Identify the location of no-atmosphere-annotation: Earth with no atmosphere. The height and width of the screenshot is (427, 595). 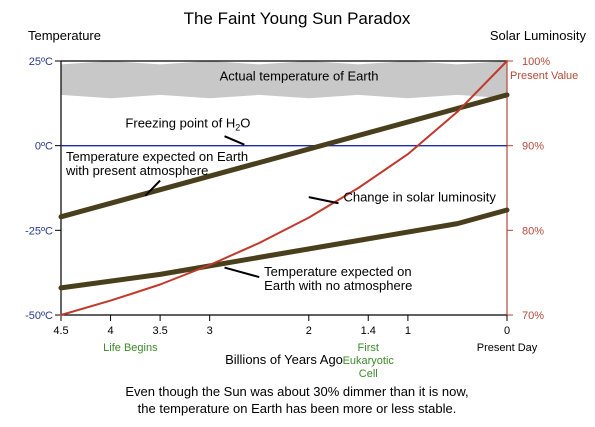
(338, 285).